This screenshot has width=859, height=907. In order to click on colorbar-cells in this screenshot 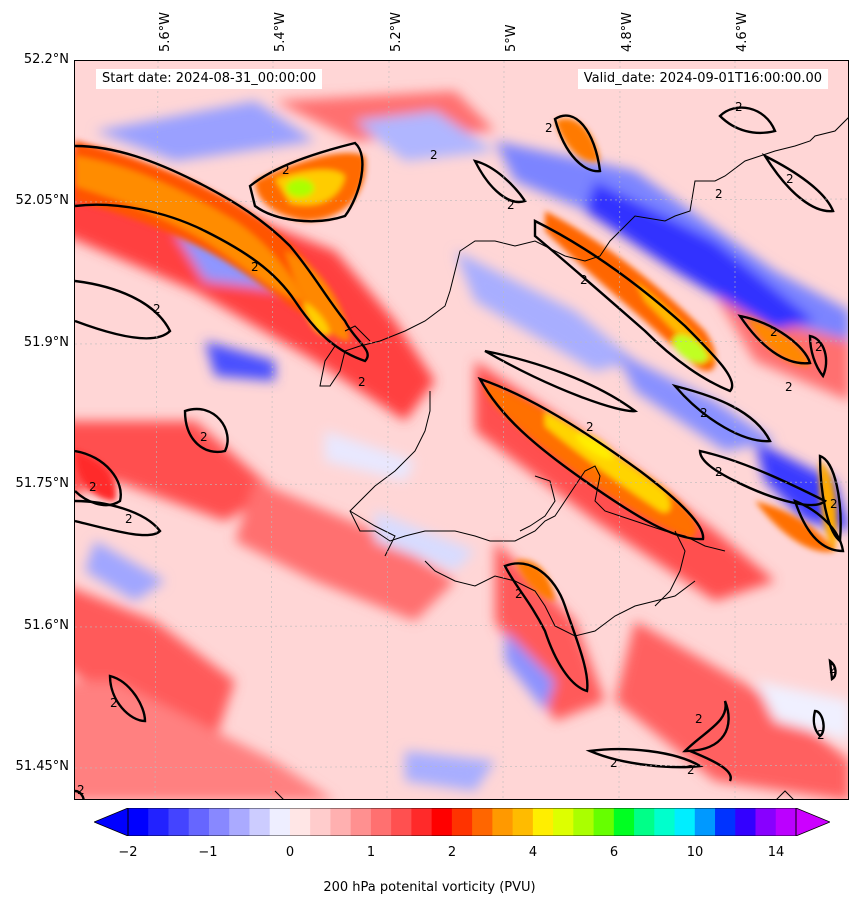, I will do `click(462, 822)`.